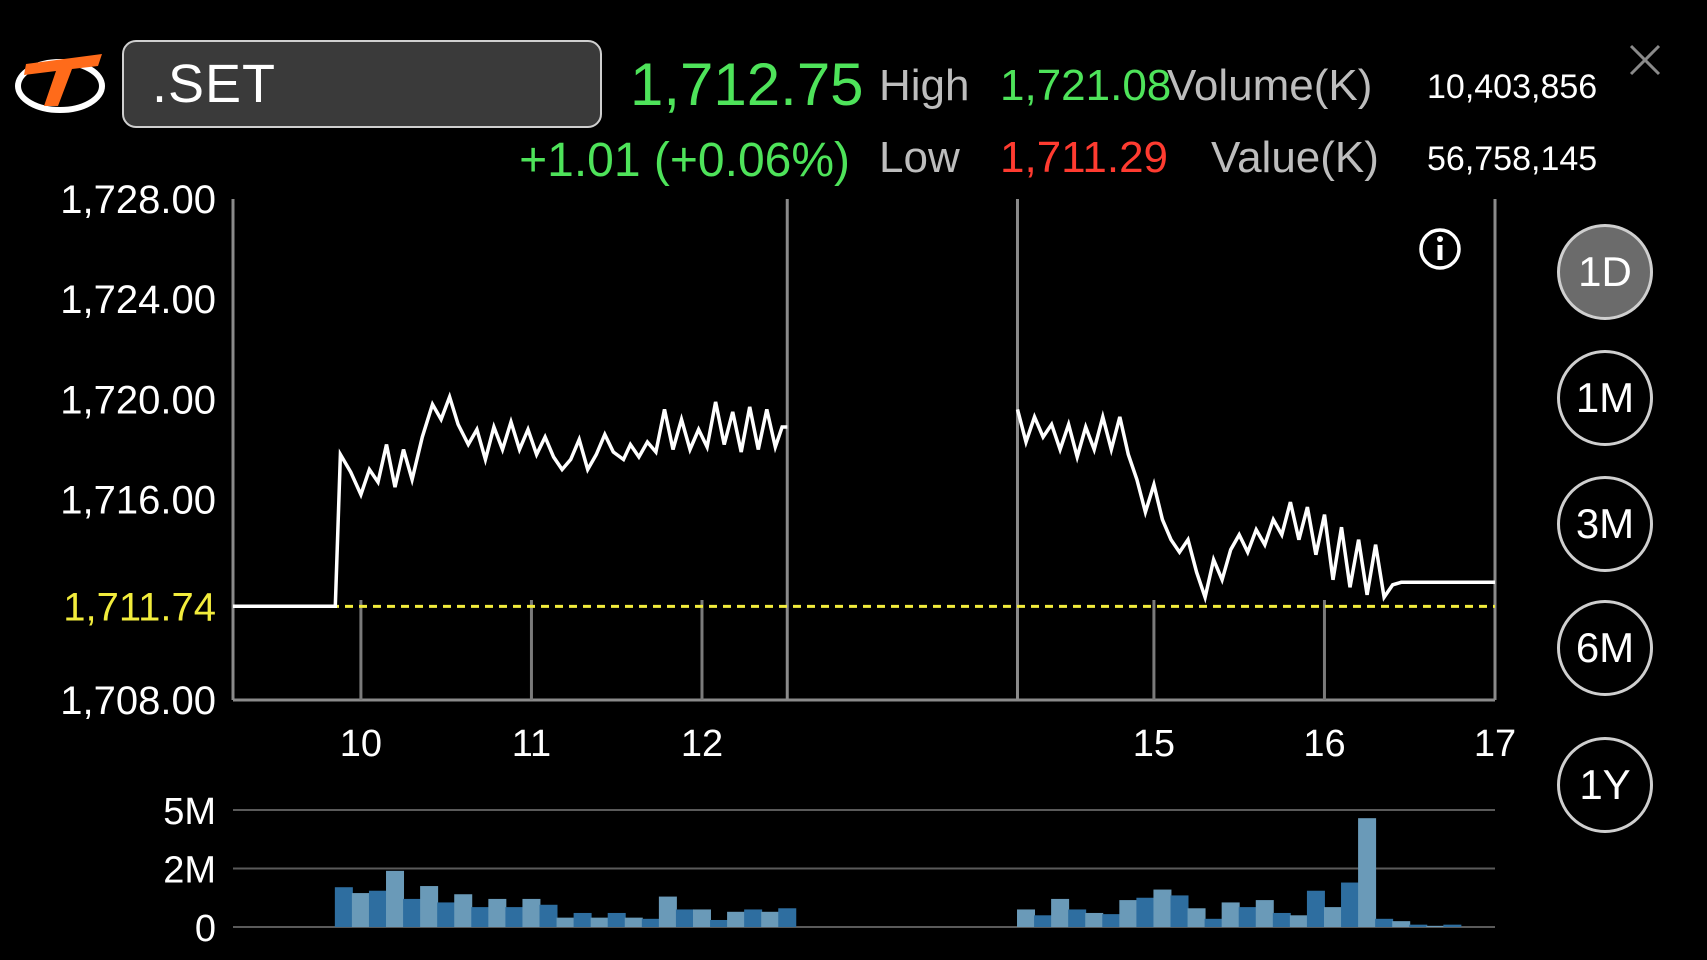 Image resolution: width=1707 pixels, height=960 pixels. I want to click on close-icon, so click(1645, 60).